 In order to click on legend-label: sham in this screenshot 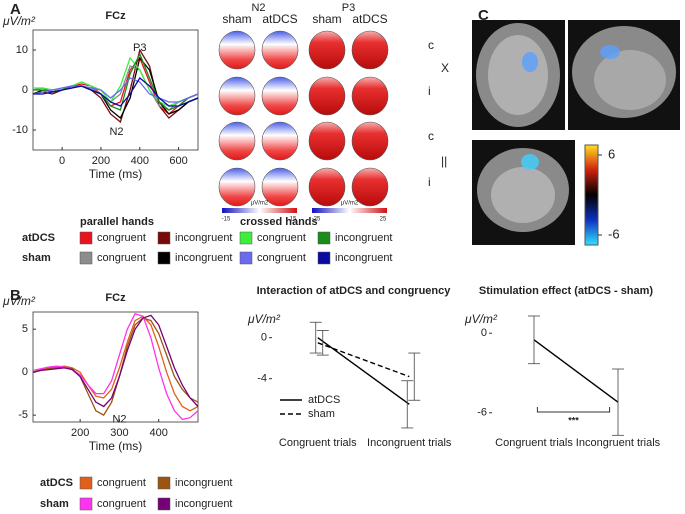, I will do `click(321, 414)`.